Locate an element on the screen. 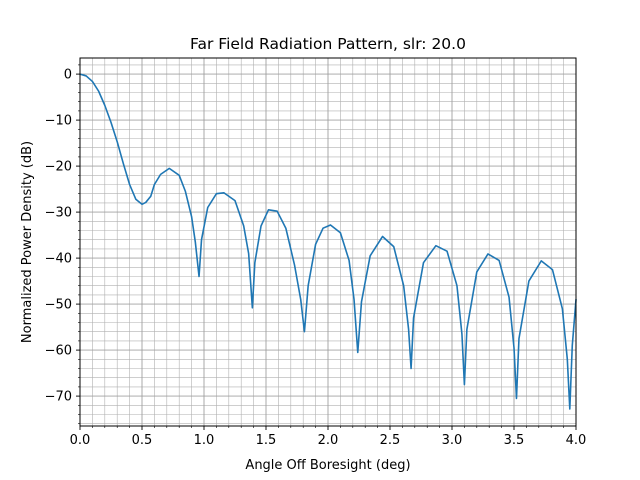 The image size is (640, 480). y-tick-label: −70 is located at coordinates (58, 397).